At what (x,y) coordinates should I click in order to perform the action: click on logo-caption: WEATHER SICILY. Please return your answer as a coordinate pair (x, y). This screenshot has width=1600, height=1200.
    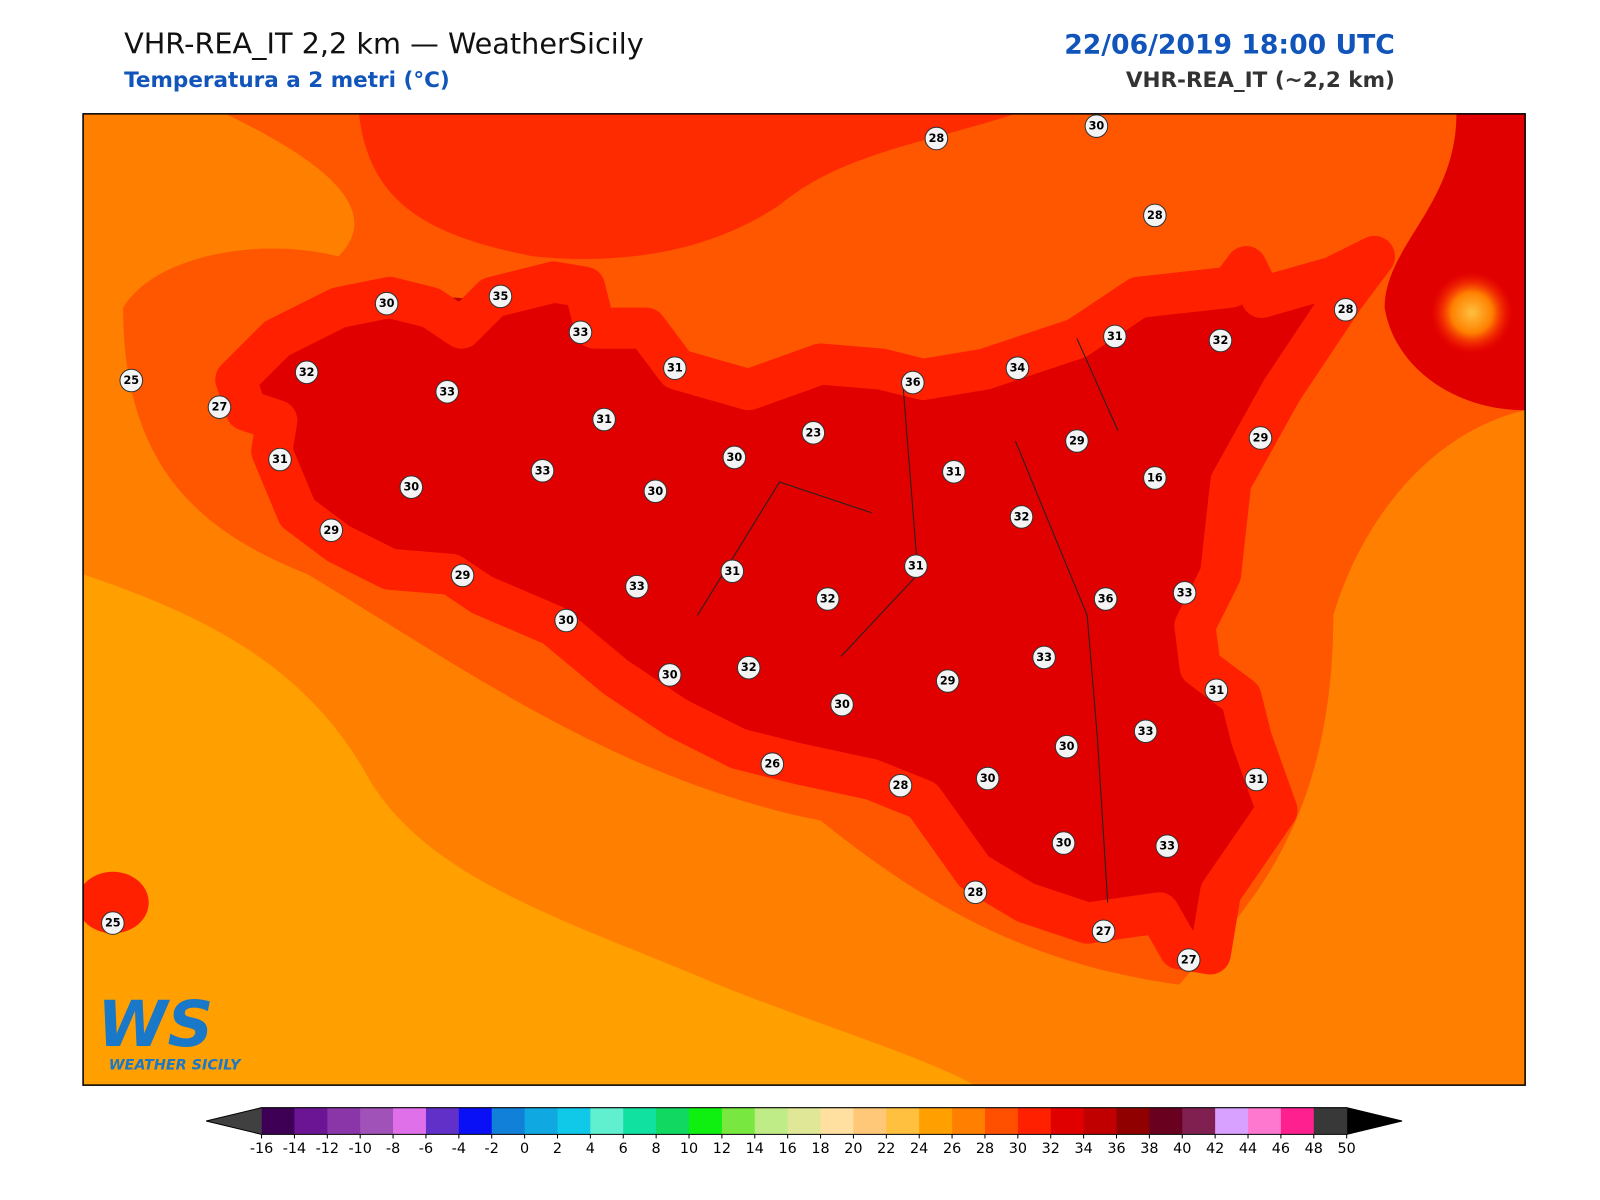
    Looking at the image, I should click on (175, 1066).